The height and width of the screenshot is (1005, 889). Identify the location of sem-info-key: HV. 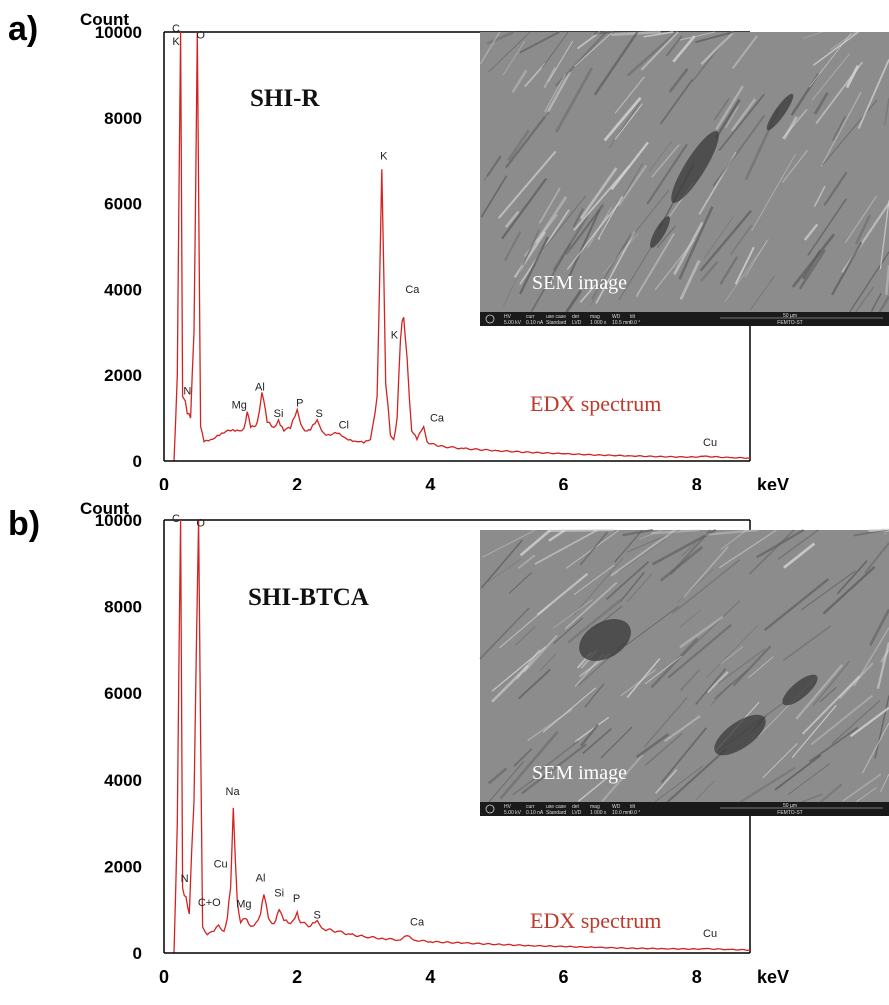
(508, 317).